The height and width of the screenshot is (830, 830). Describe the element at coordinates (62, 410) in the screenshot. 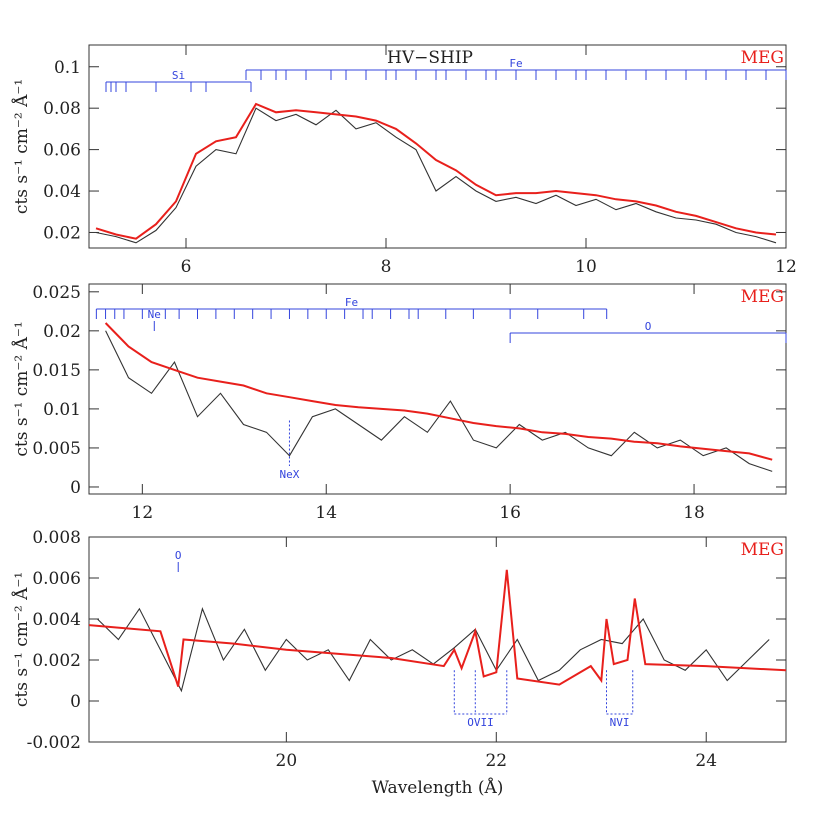

I see `y-tick-label: 0.01` at that location.